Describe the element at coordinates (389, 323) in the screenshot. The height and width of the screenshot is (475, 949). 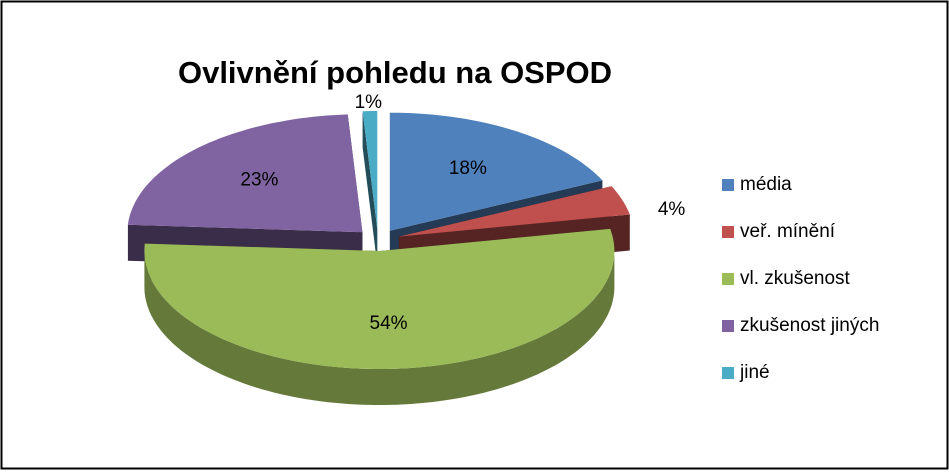
I see `data-label: 54%` at that location.